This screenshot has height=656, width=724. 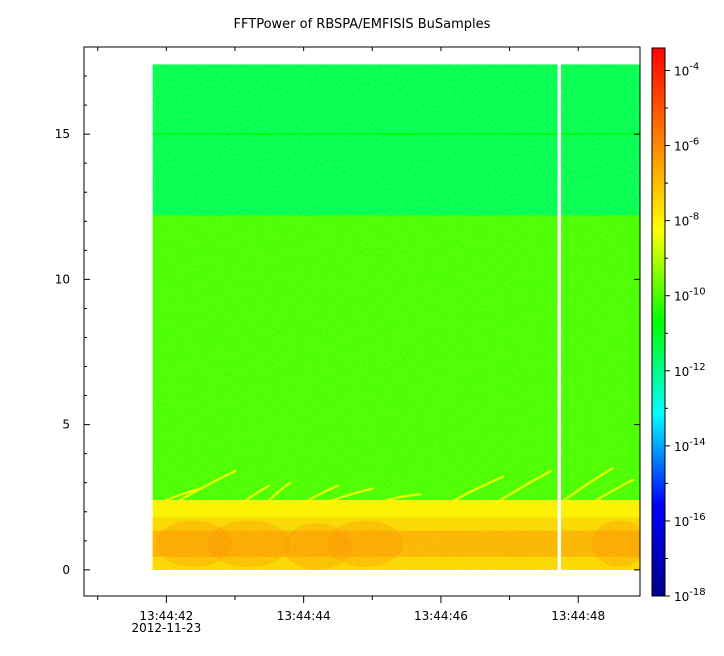 I want to click on date-label: 2012-11-23, so click(x=166, y=628).